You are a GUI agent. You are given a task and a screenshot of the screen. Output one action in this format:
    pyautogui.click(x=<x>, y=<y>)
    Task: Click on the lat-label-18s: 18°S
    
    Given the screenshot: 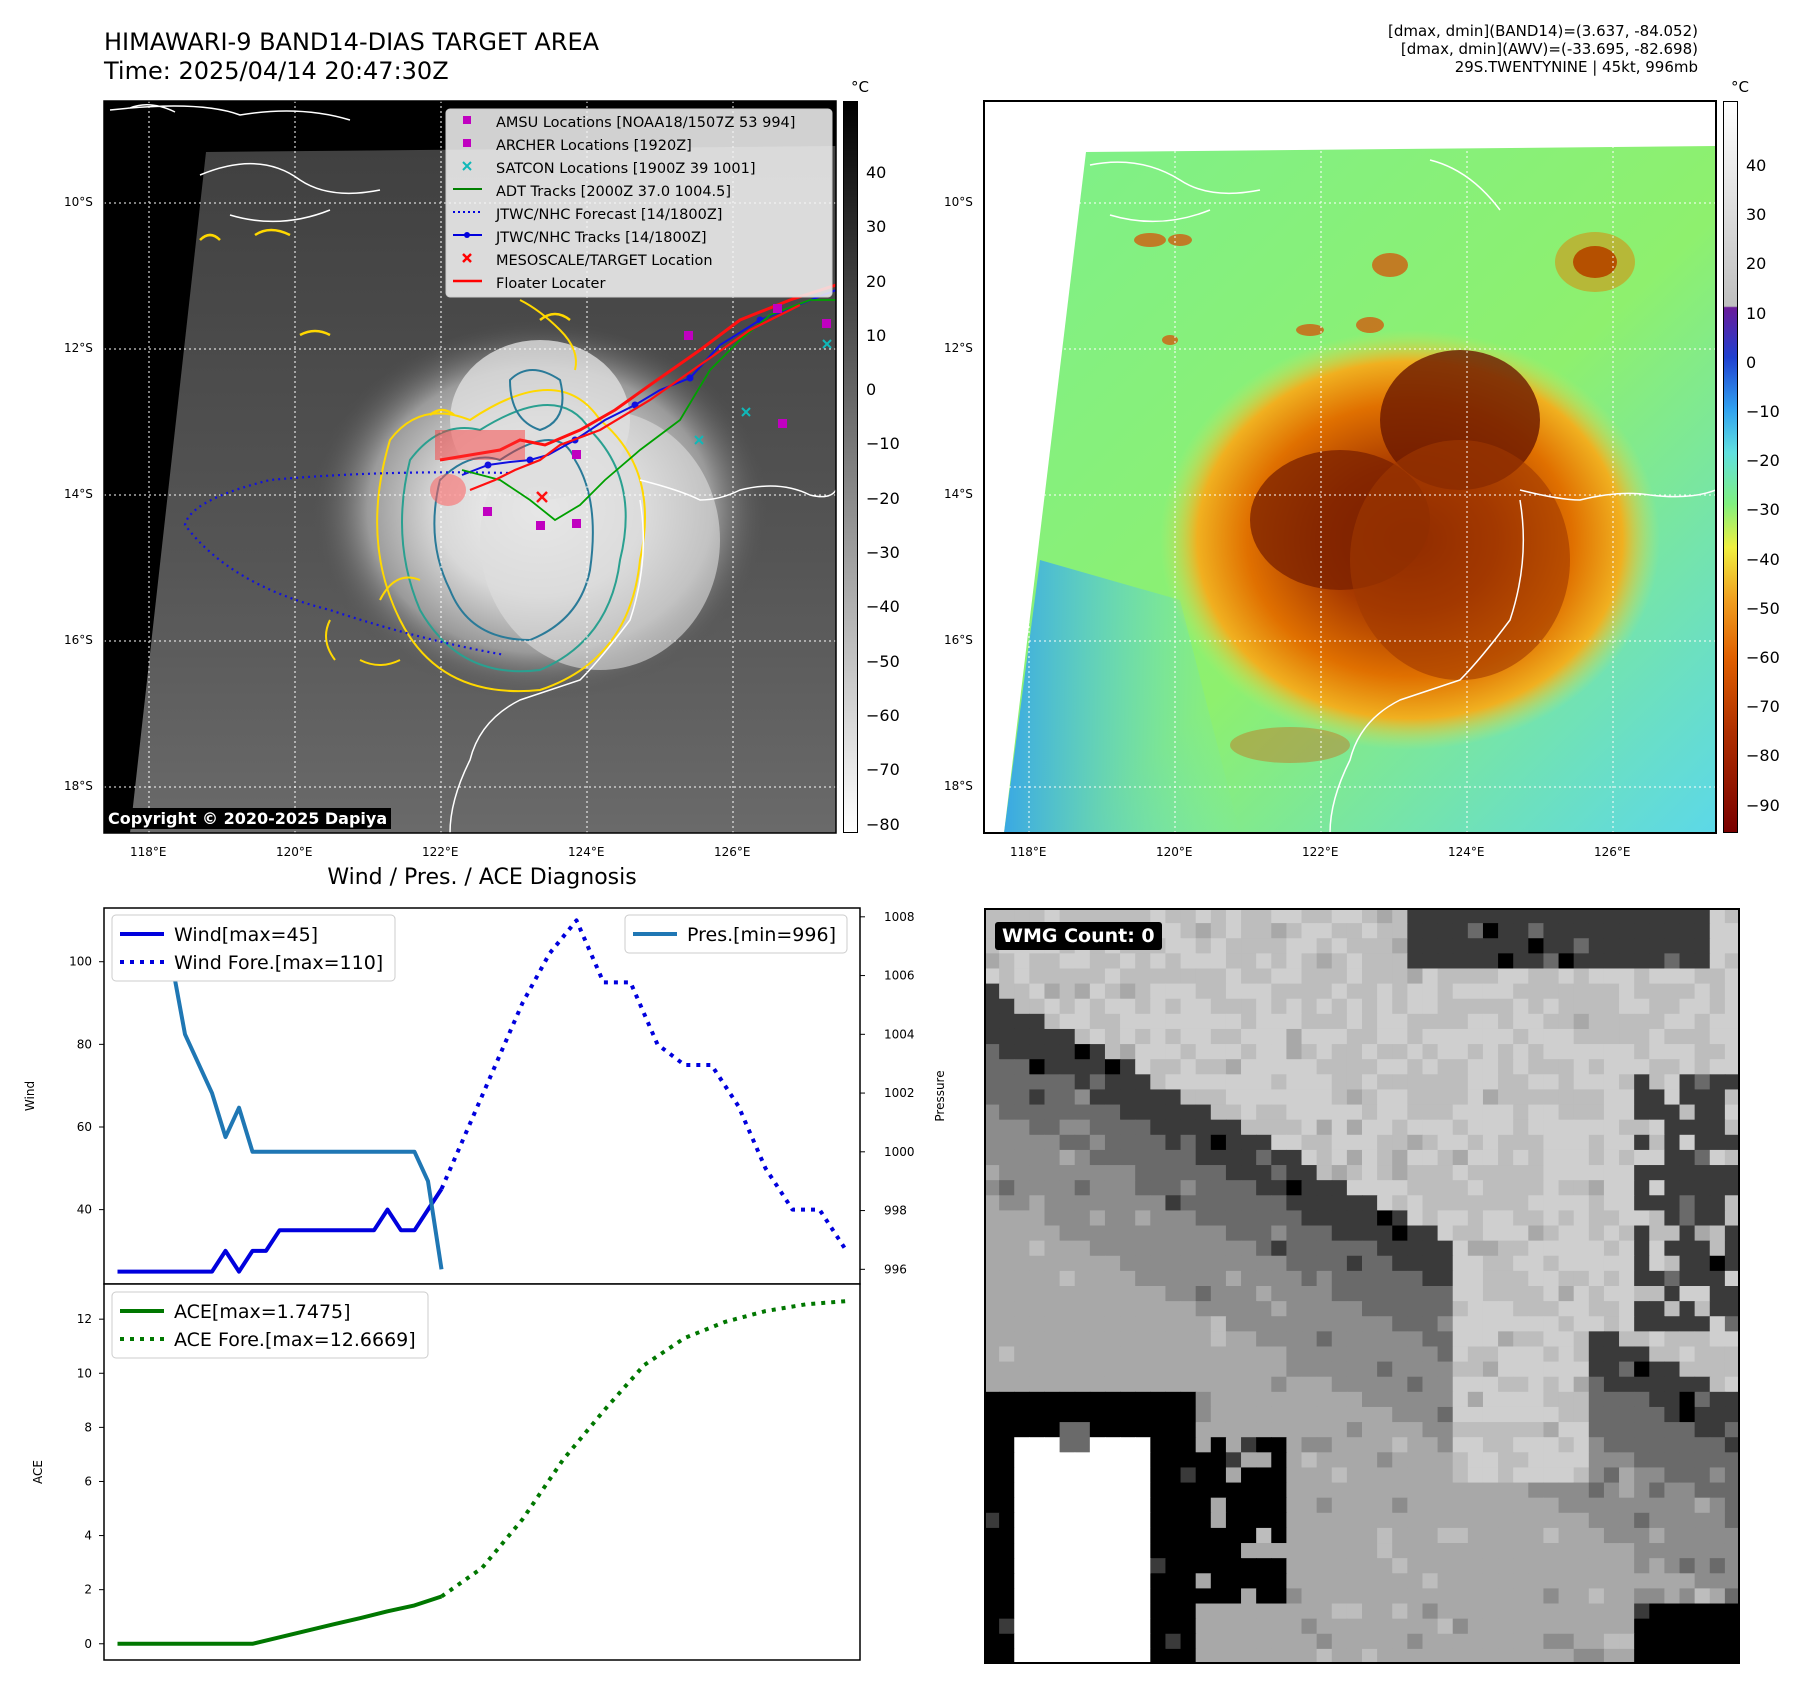 What is the action you would take?
    pyautogui.click(x=78, y=786)
    